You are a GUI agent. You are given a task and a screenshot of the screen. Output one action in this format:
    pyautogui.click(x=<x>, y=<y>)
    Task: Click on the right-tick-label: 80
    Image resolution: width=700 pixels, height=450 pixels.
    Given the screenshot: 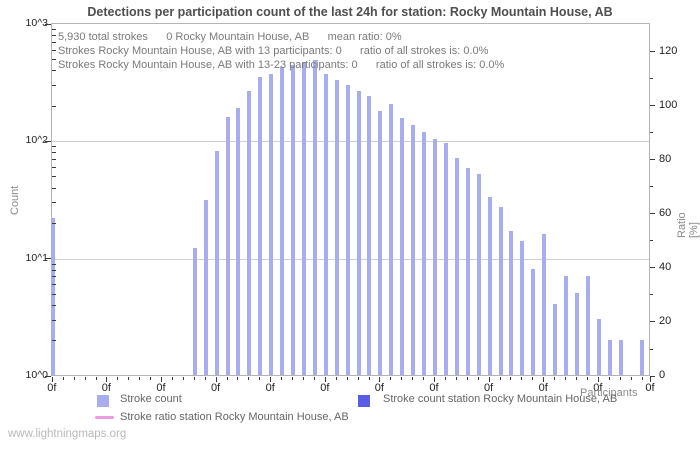 What is the action you would take?
    pyautogui.click(x=665, y=158)
    